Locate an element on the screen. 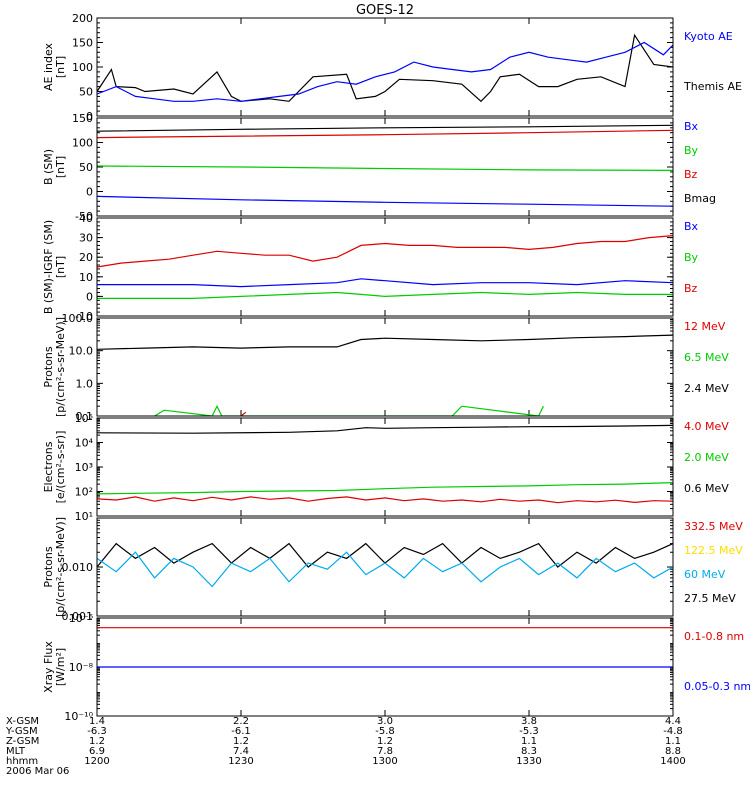 The height and width of the screenshot is (800, 750). legend-entry: 2.0 MeV is located at coordinates (706, 457).